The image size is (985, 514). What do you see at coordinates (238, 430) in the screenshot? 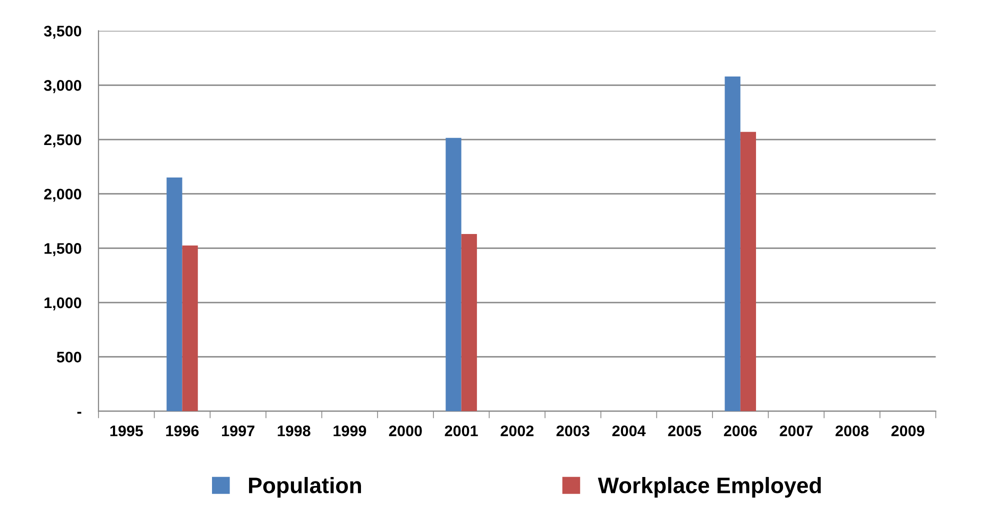
I see `x-tick-label: 1997` at bounding box center [238, 430].